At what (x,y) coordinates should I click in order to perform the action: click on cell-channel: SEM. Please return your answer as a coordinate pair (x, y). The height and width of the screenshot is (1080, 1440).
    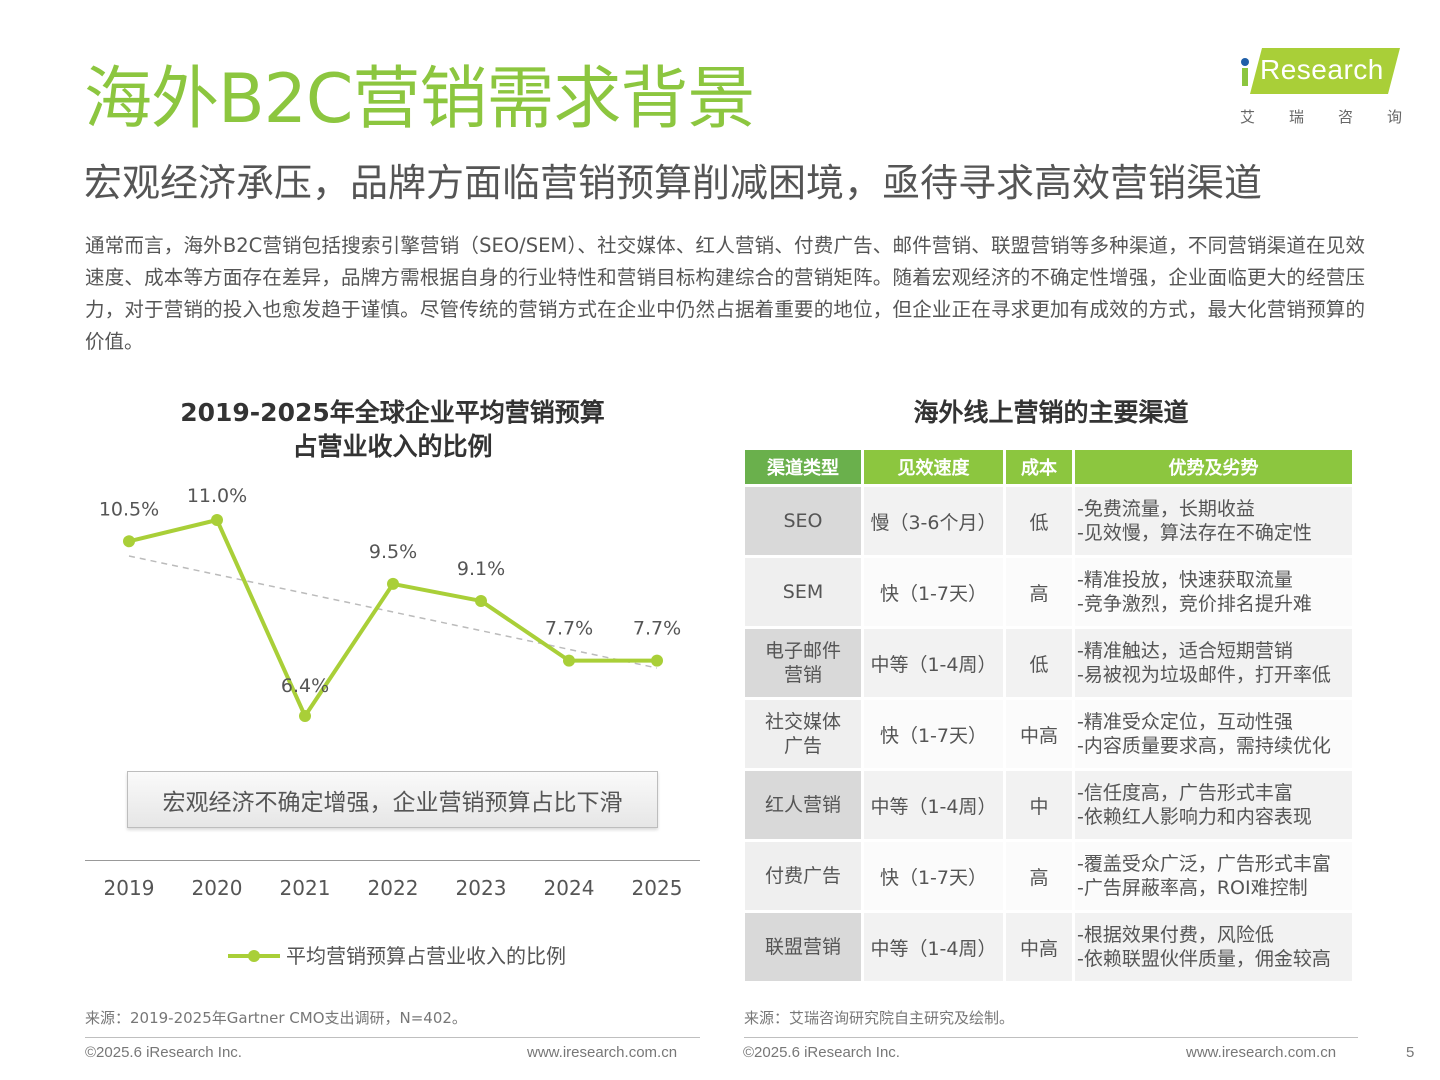
    Looking at the image, I should click on (803, 592).